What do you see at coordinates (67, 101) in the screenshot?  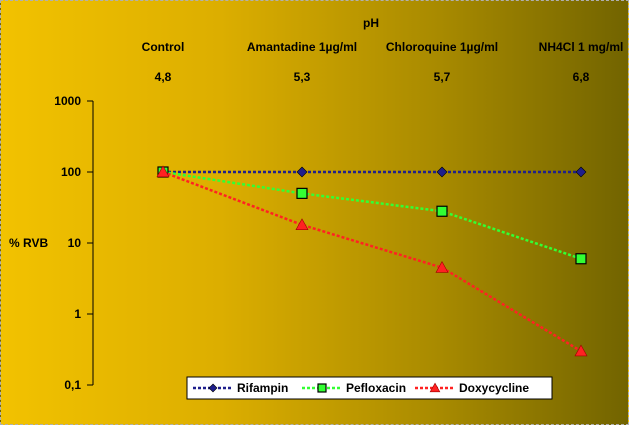 I see `y-tick-label: 1000` at bounding box center [67, 101].